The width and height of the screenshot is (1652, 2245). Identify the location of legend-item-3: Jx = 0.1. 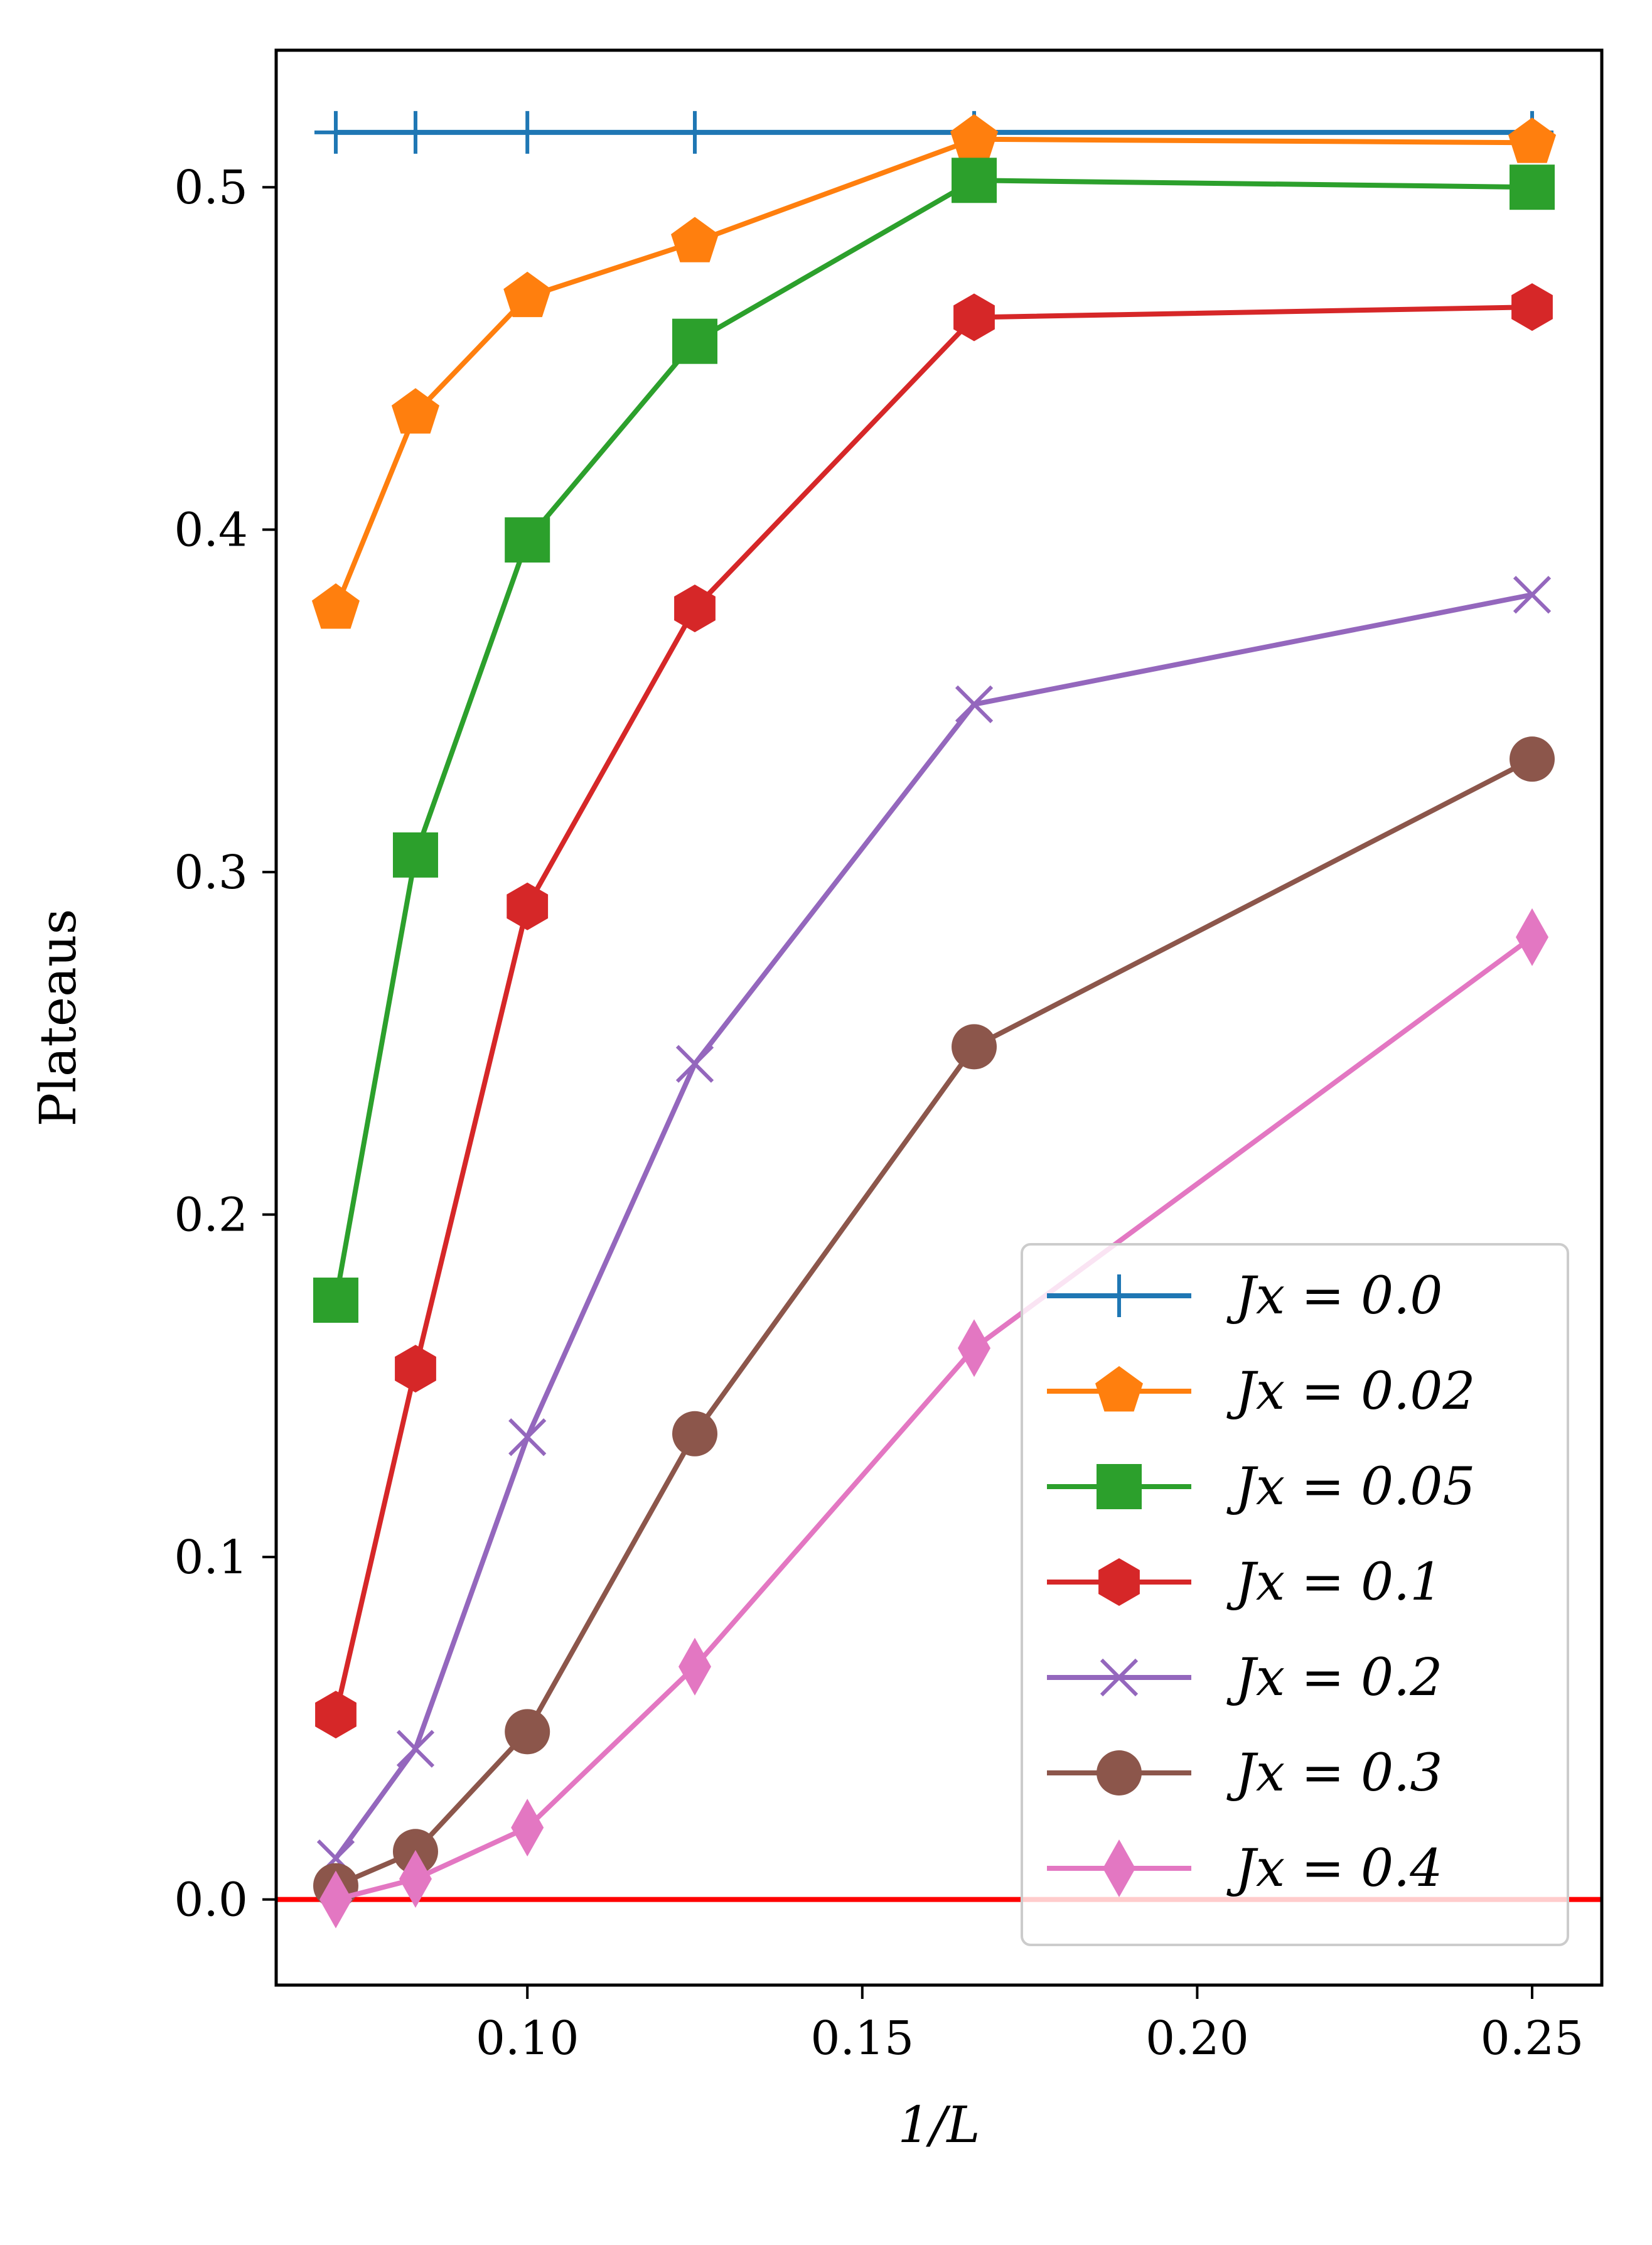
(1244, 1582).